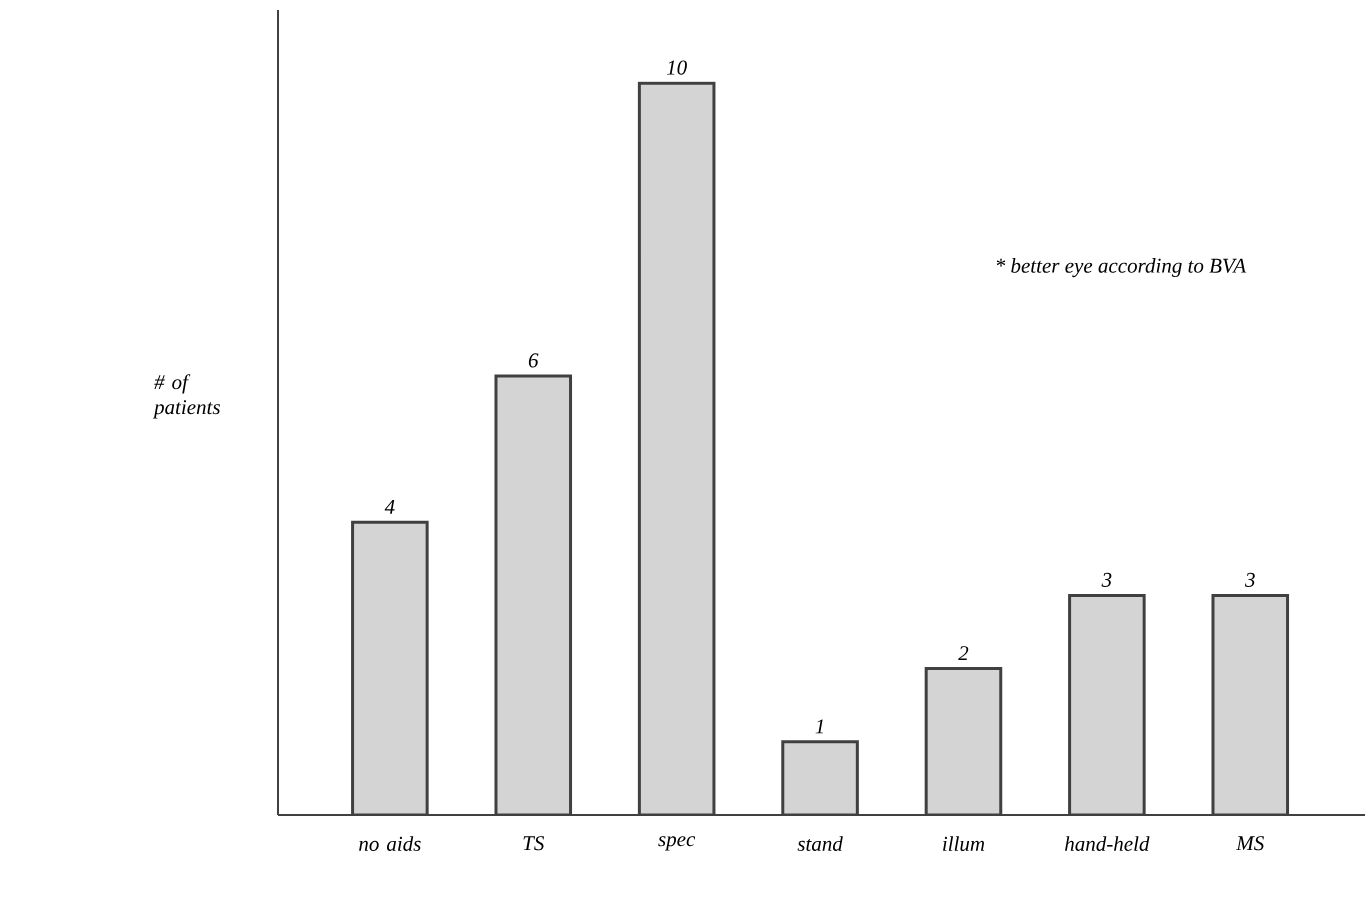 The image size is (1371, 899). Describe the element at coordinates (820, 777) in the screenshot. I see `bar` at that location.